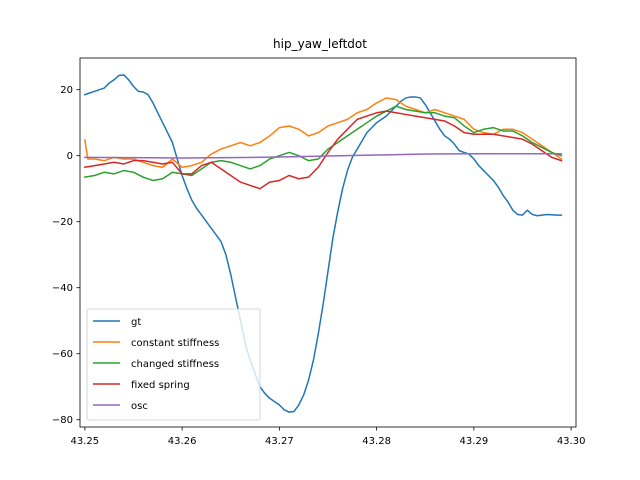  I want to click on x-tick-label: 43.25, so click(85, 441).